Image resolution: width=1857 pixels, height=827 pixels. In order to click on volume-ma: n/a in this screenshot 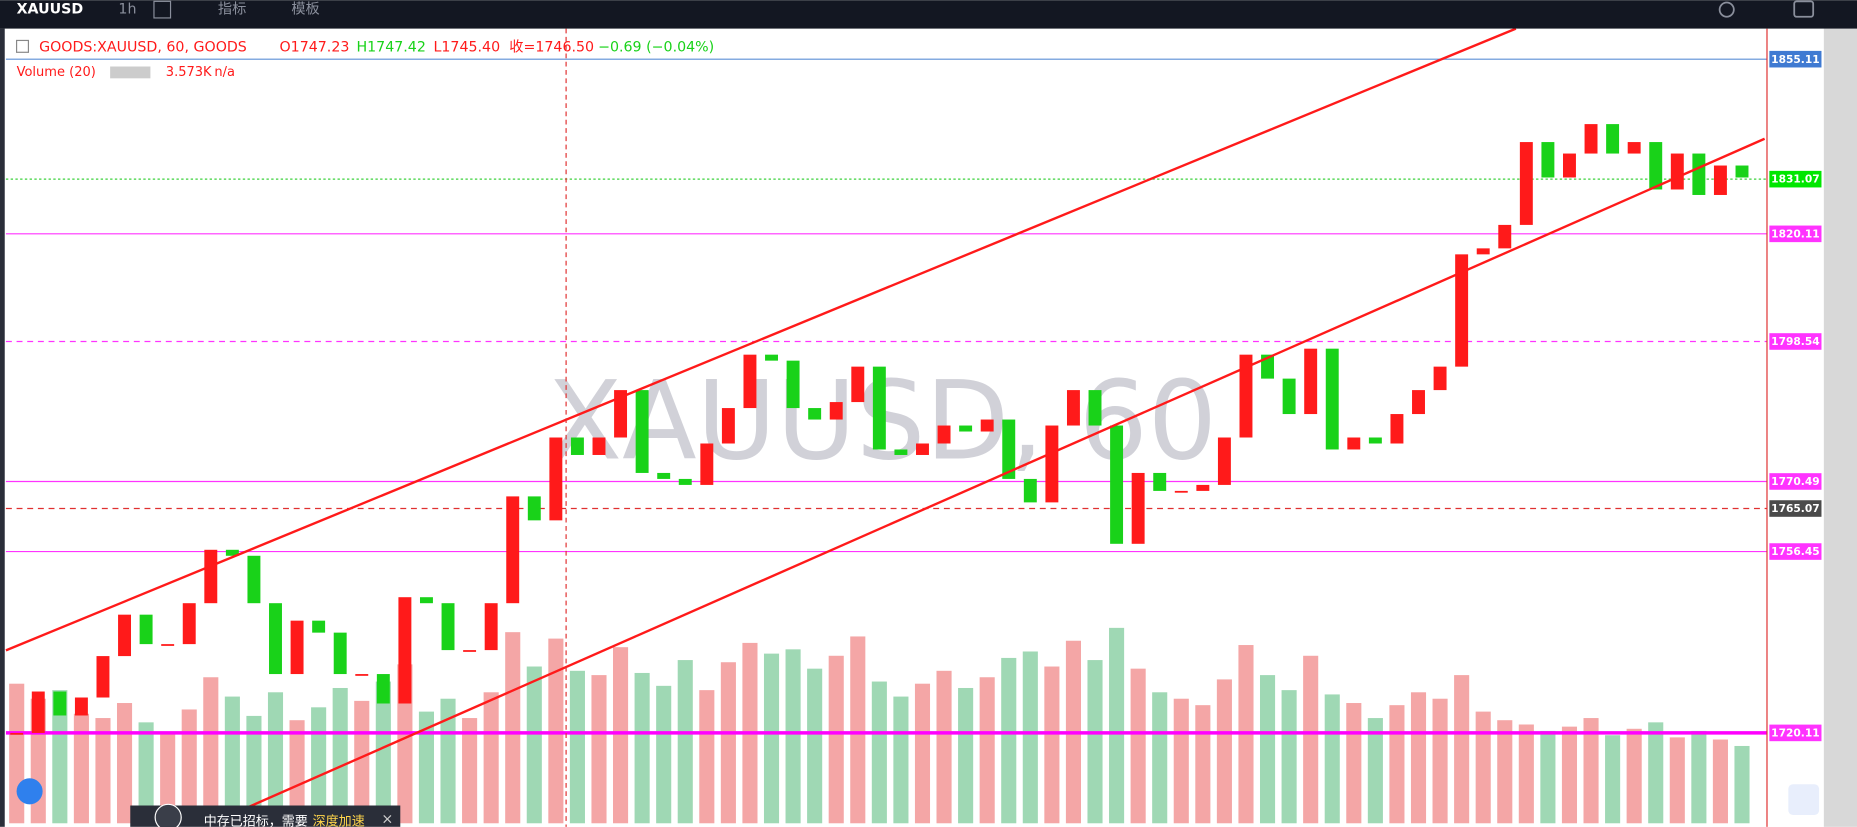, I will do `click(224, 72)`.